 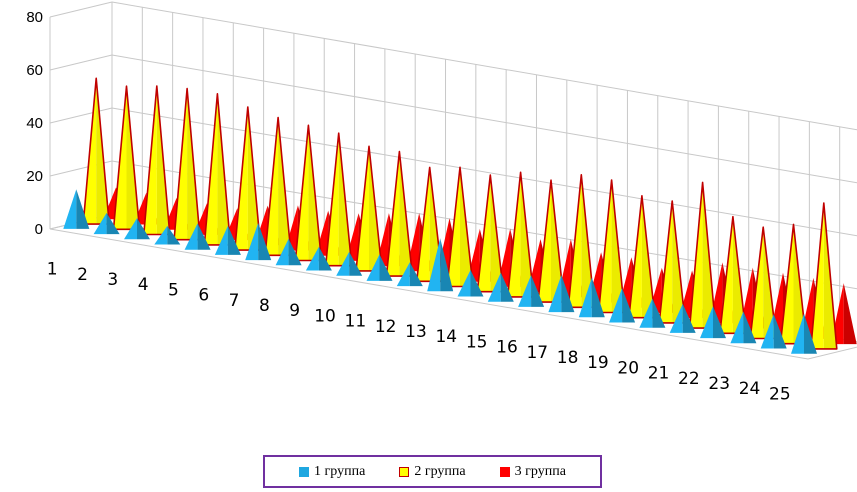 I want to click on x-tick-label: 3, so click(x=112, y=280).